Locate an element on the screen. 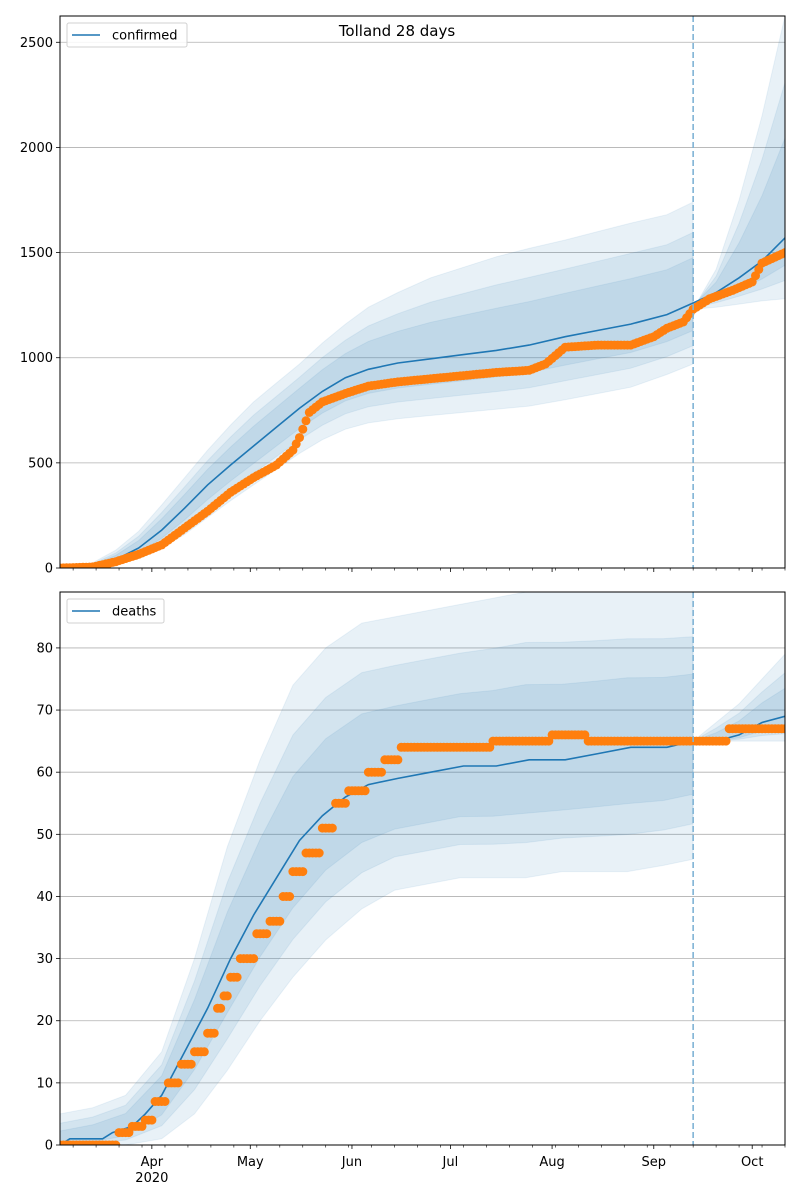 This screenshot has height=1200, width=800. legend: confirmed is located at coordinates (127, 35).